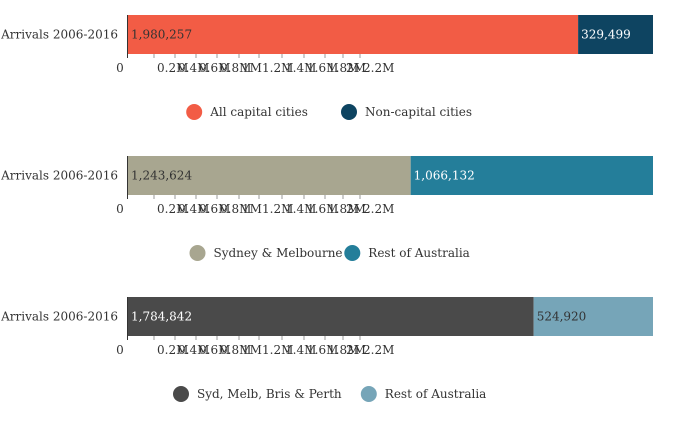  I want to click on data-label-2: 524,920, so click(562, 317).